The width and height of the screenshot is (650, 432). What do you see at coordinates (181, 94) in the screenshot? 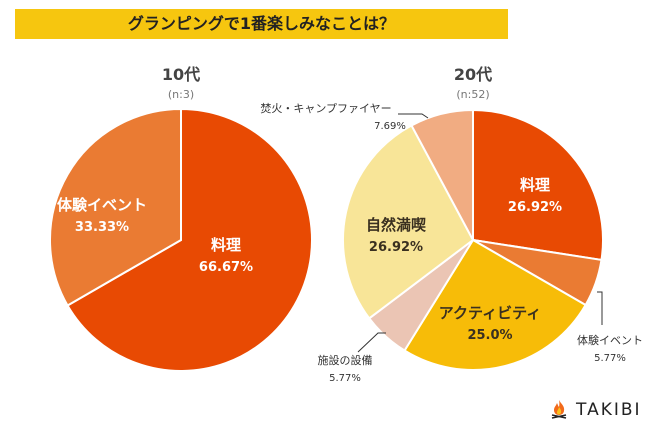
I see `pie-sample-size: (n:3)` at bounding box center [181, 94].